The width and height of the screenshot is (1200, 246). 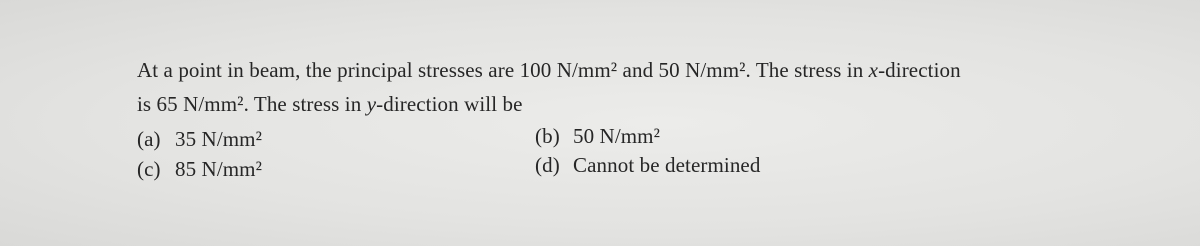 I want to click on option: (b) 50 N/mm², so click(x=597, y=136).